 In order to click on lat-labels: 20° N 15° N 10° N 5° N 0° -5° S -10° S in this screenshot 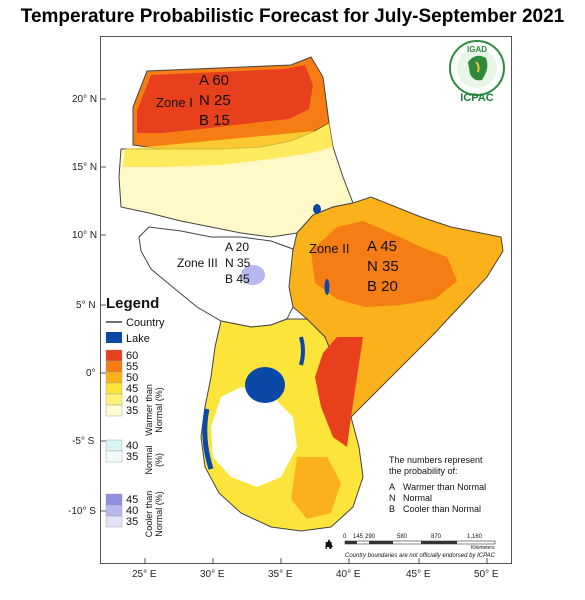, I will do `click(82, 305)`.